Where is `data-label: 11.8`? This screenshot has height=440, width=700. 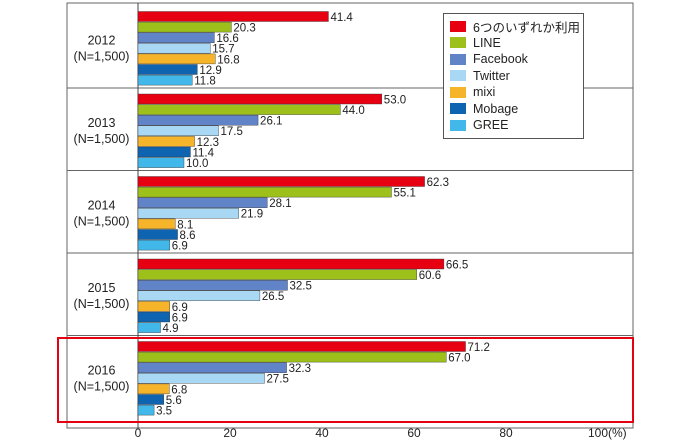 data-label: 11.8 is located at coordinates (205, 82).